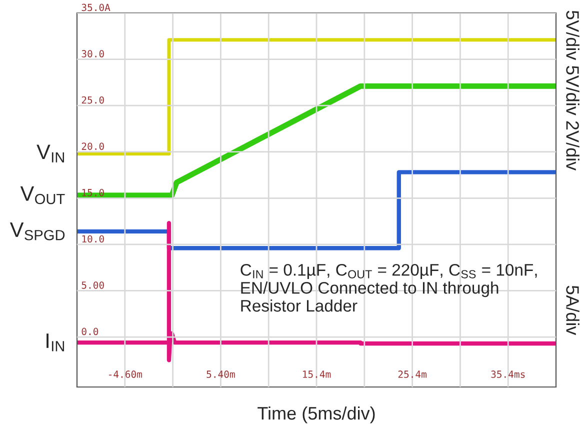  What do you see at coordinates (93, 239) in the screenshot?
I see `y-tick-label: 10.0` at bounding box center [93, 239].